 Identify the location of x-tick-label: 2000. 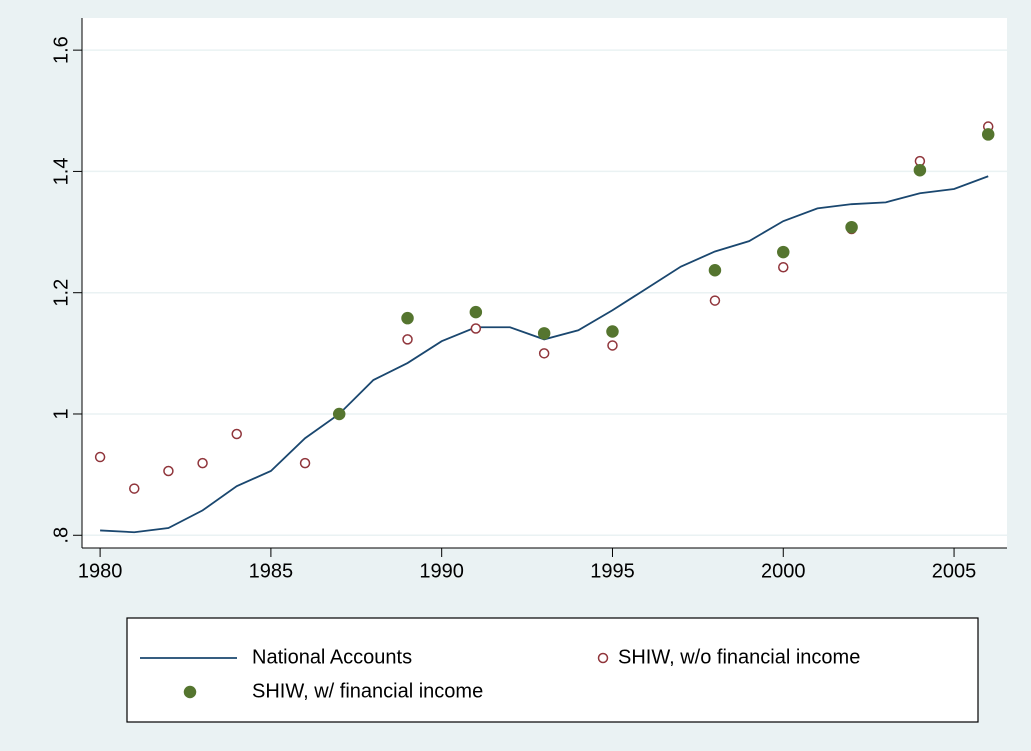
(783, 571).